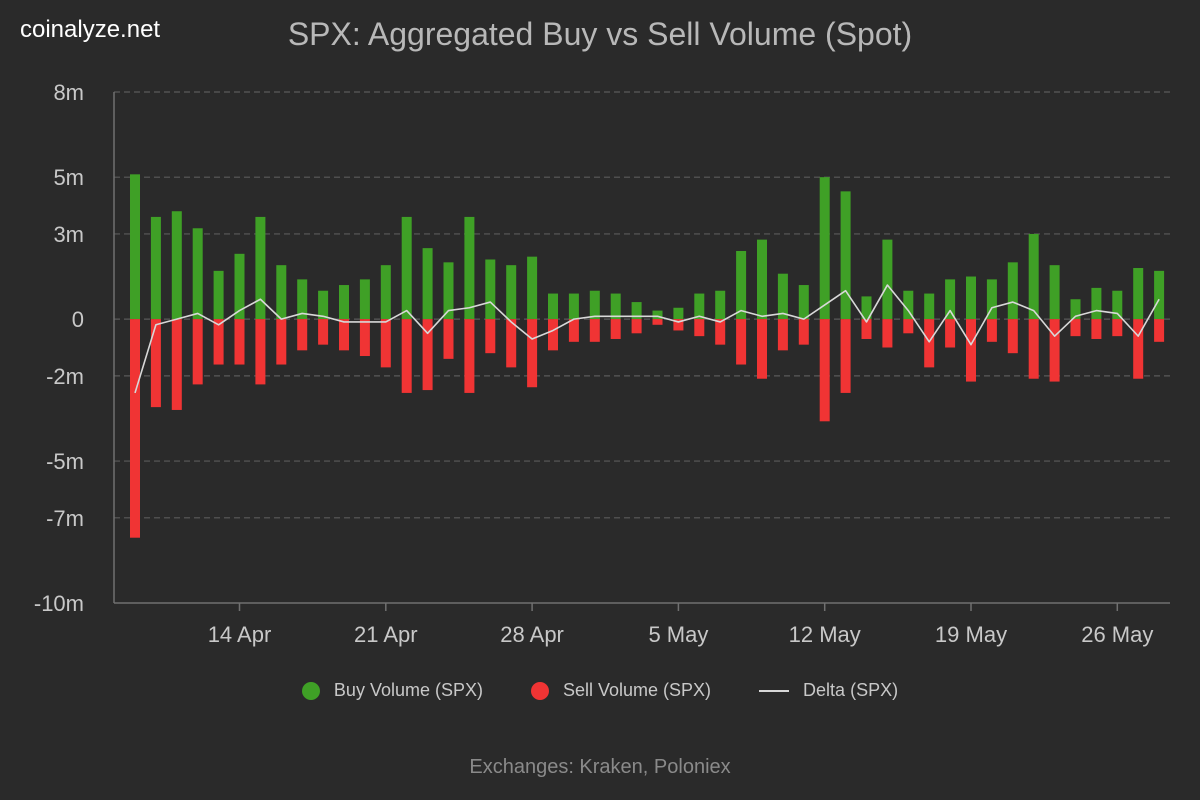 The height and width of the screenshot is (800, 1200). I want to click on delta-line-layer, so click(647, 339).